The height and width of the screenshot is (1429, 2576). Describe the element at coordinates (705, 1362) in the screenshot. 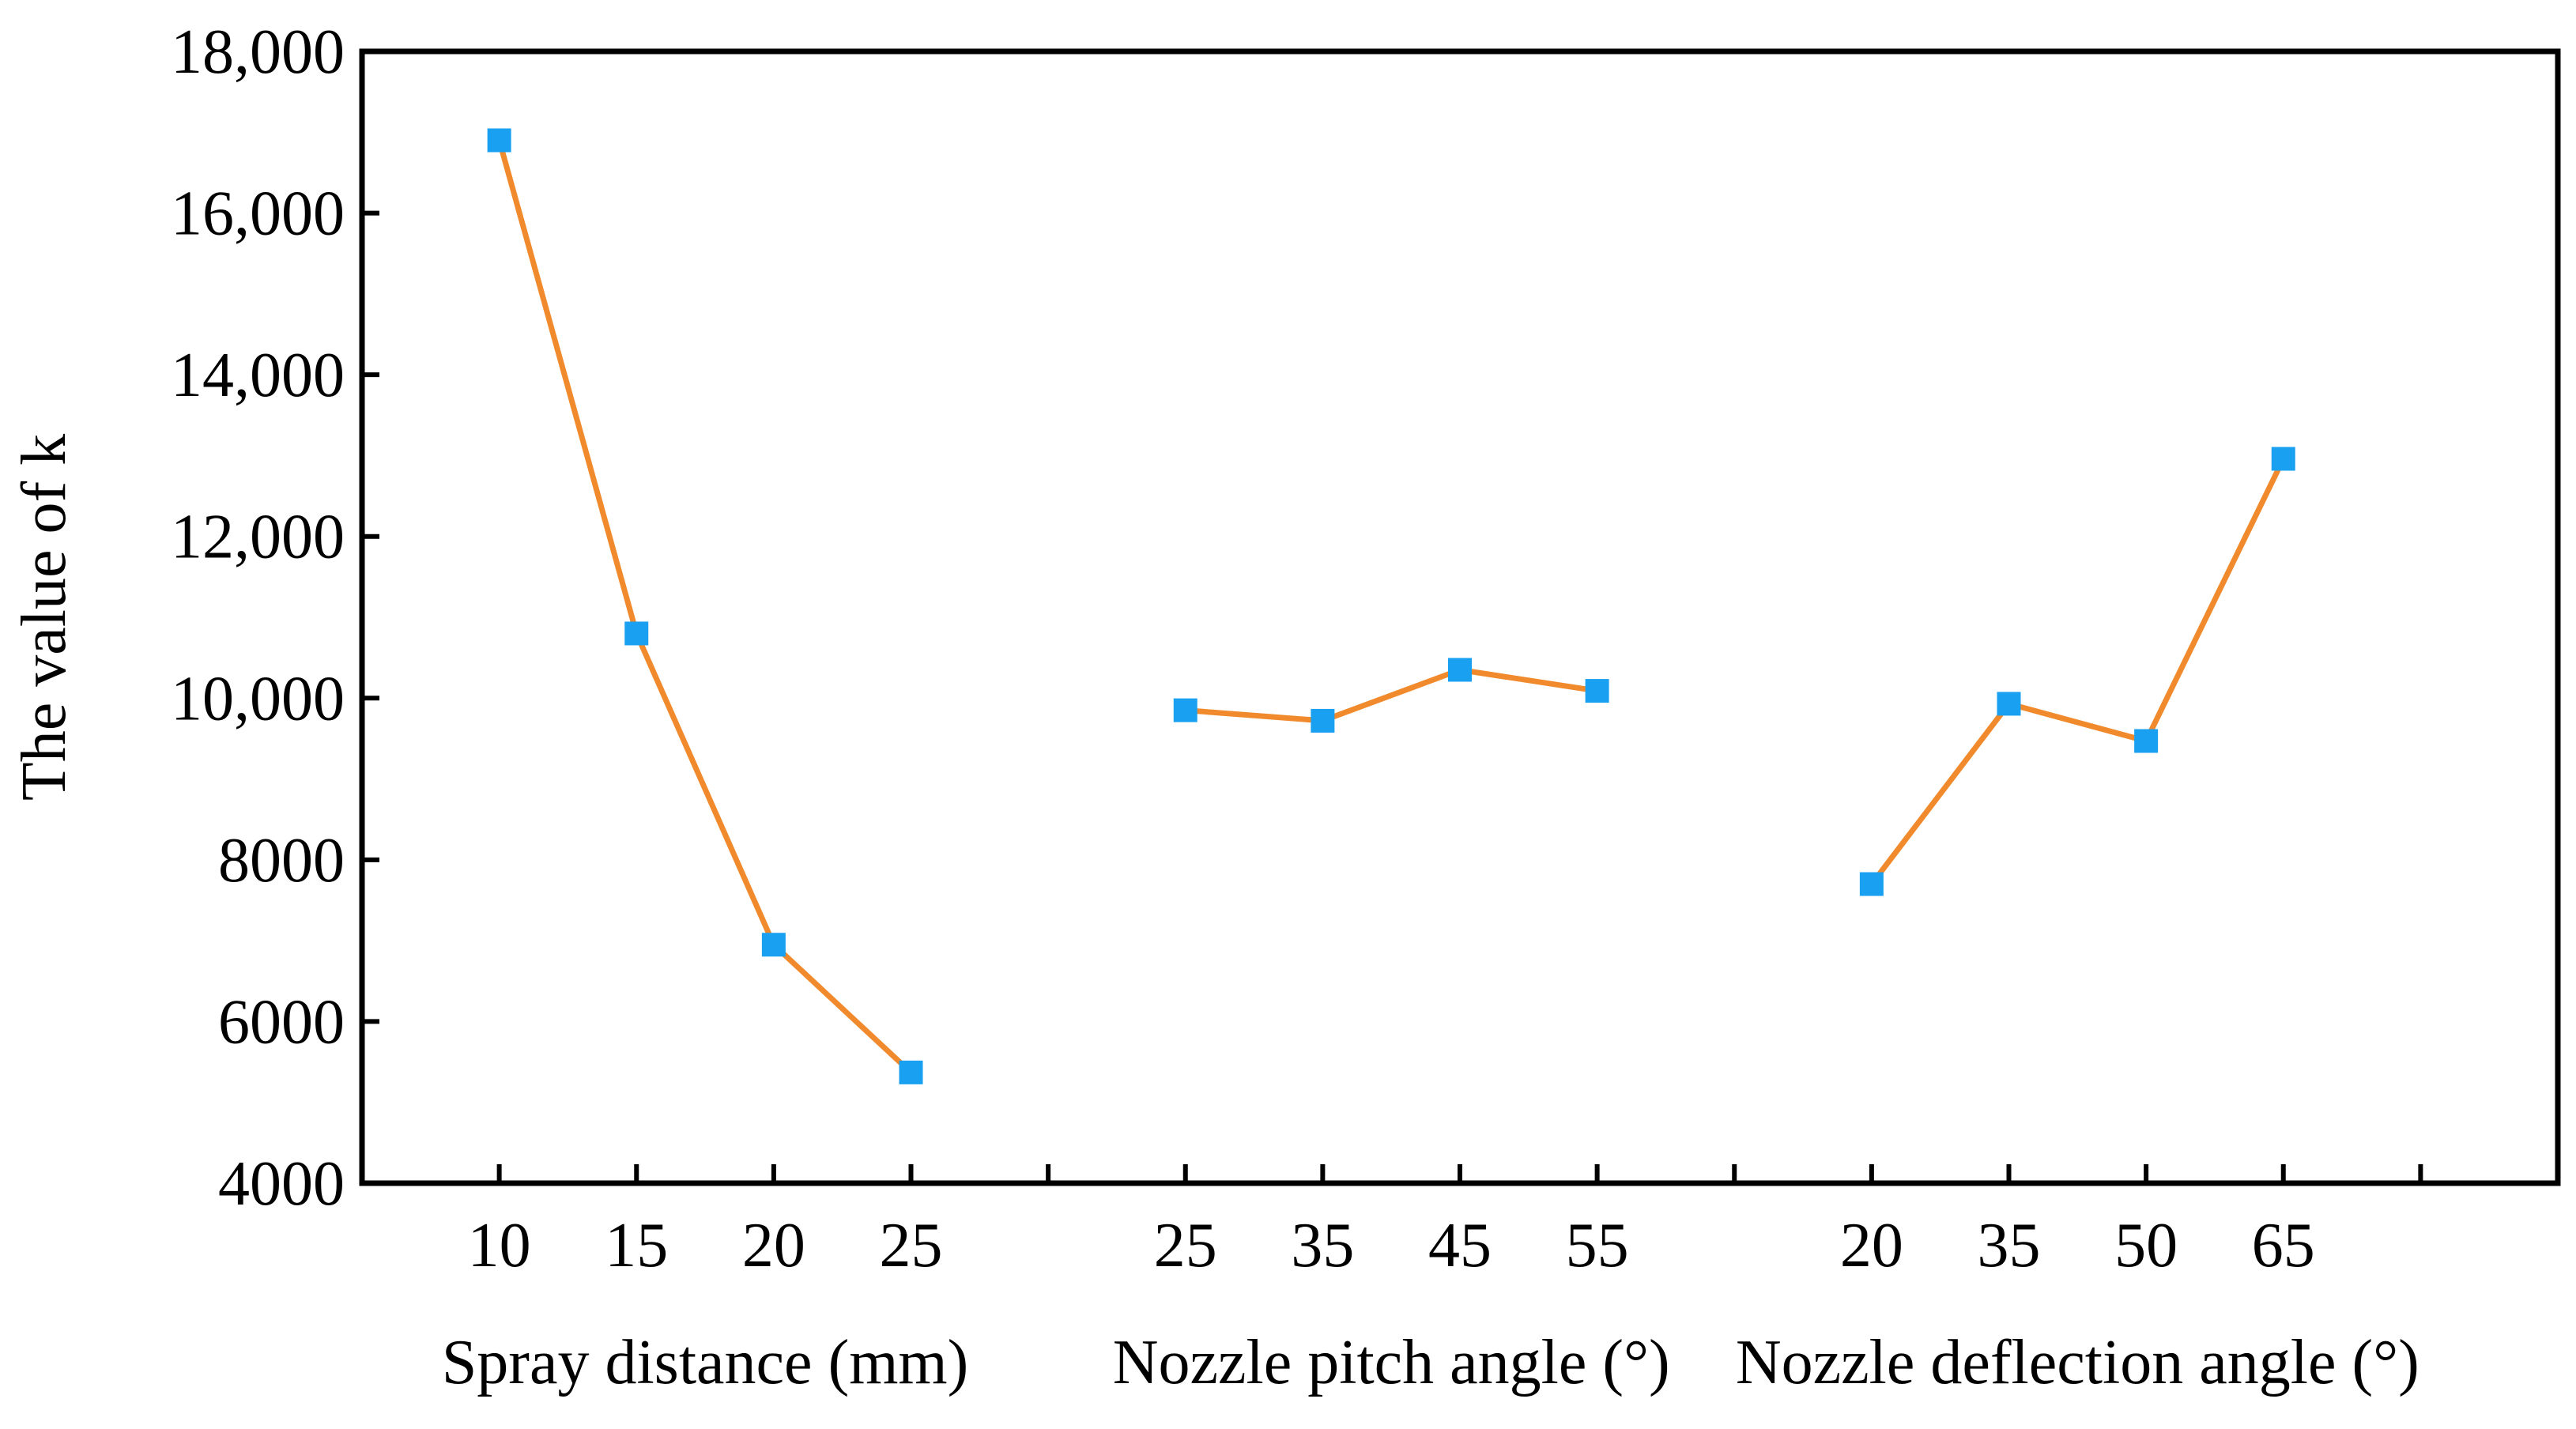

I see `group-axis-label: Spray distance (mm)` at that location.